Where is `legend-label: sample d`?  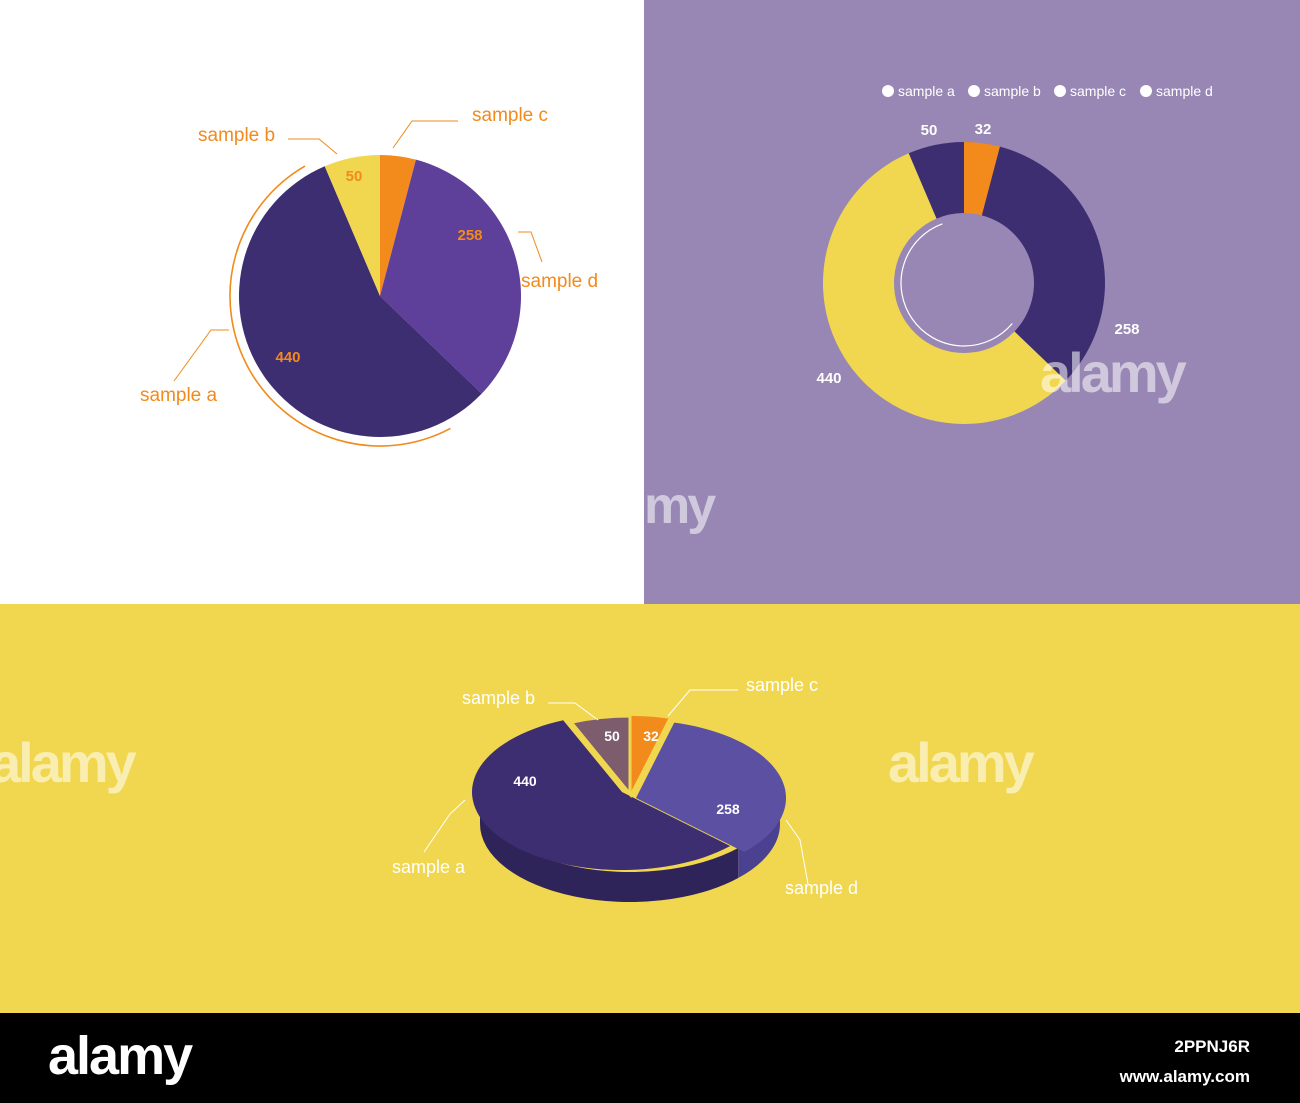
legend-label: sample d is located at coordinates (1184, 91).